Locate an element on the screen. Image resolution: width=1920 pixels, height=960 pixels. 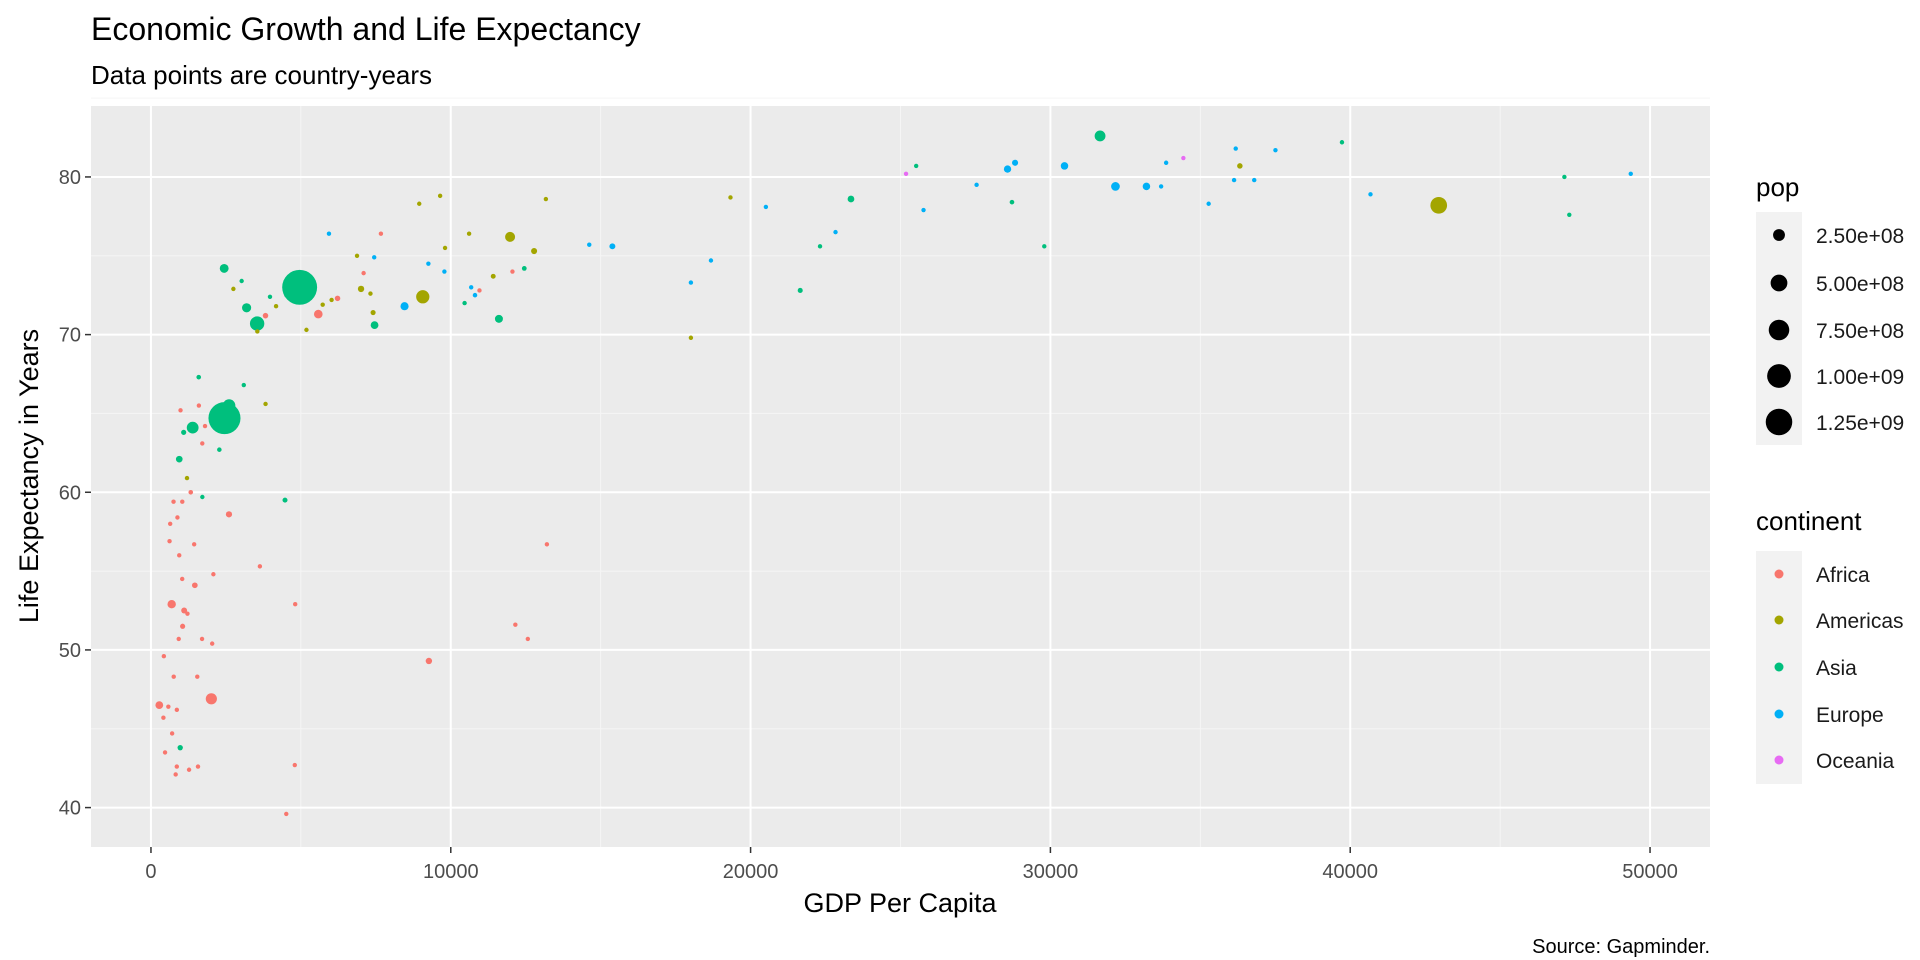
size-legend-label: 5.00e+08 is located at coordinates (1860, 284).